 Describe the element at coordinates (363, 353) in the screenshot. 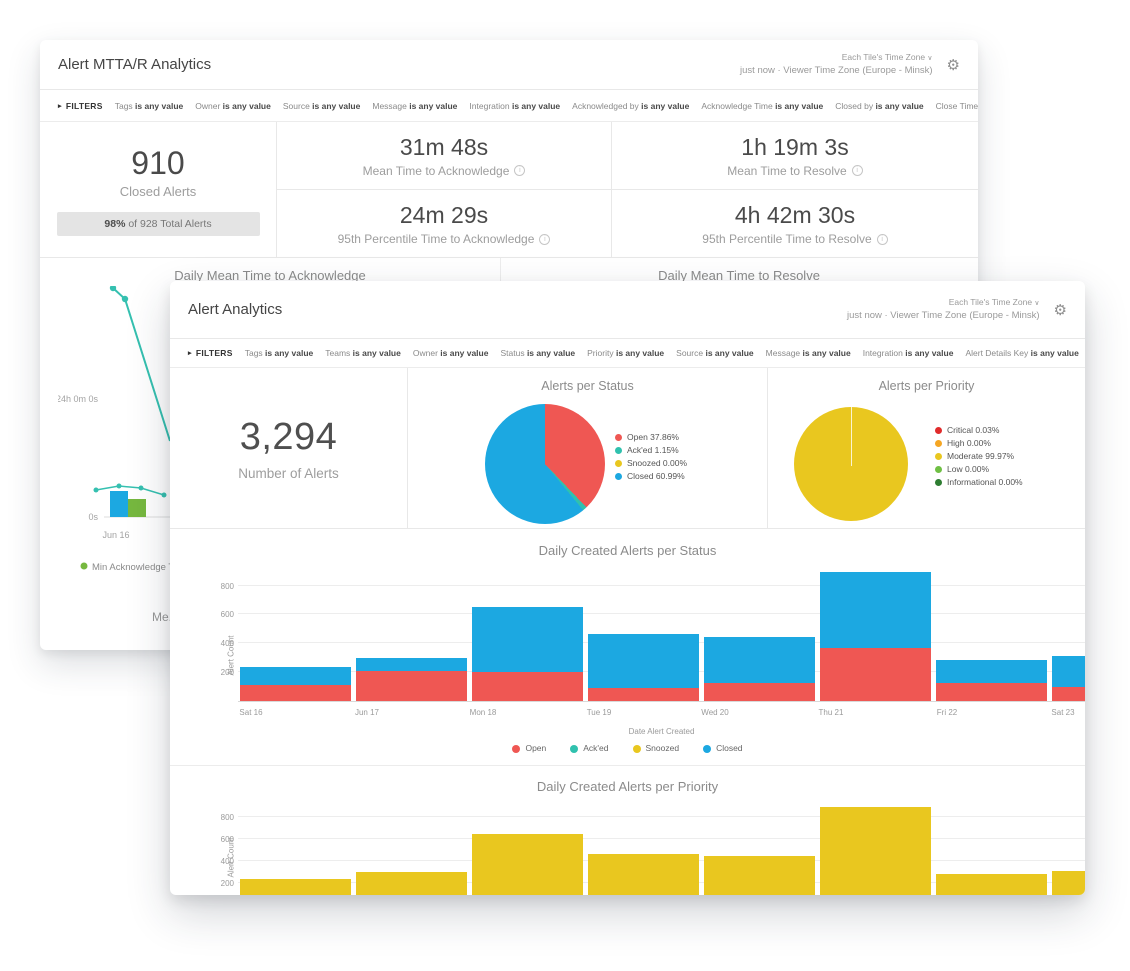

I see `filter-chip: Teams is any value` at that location.